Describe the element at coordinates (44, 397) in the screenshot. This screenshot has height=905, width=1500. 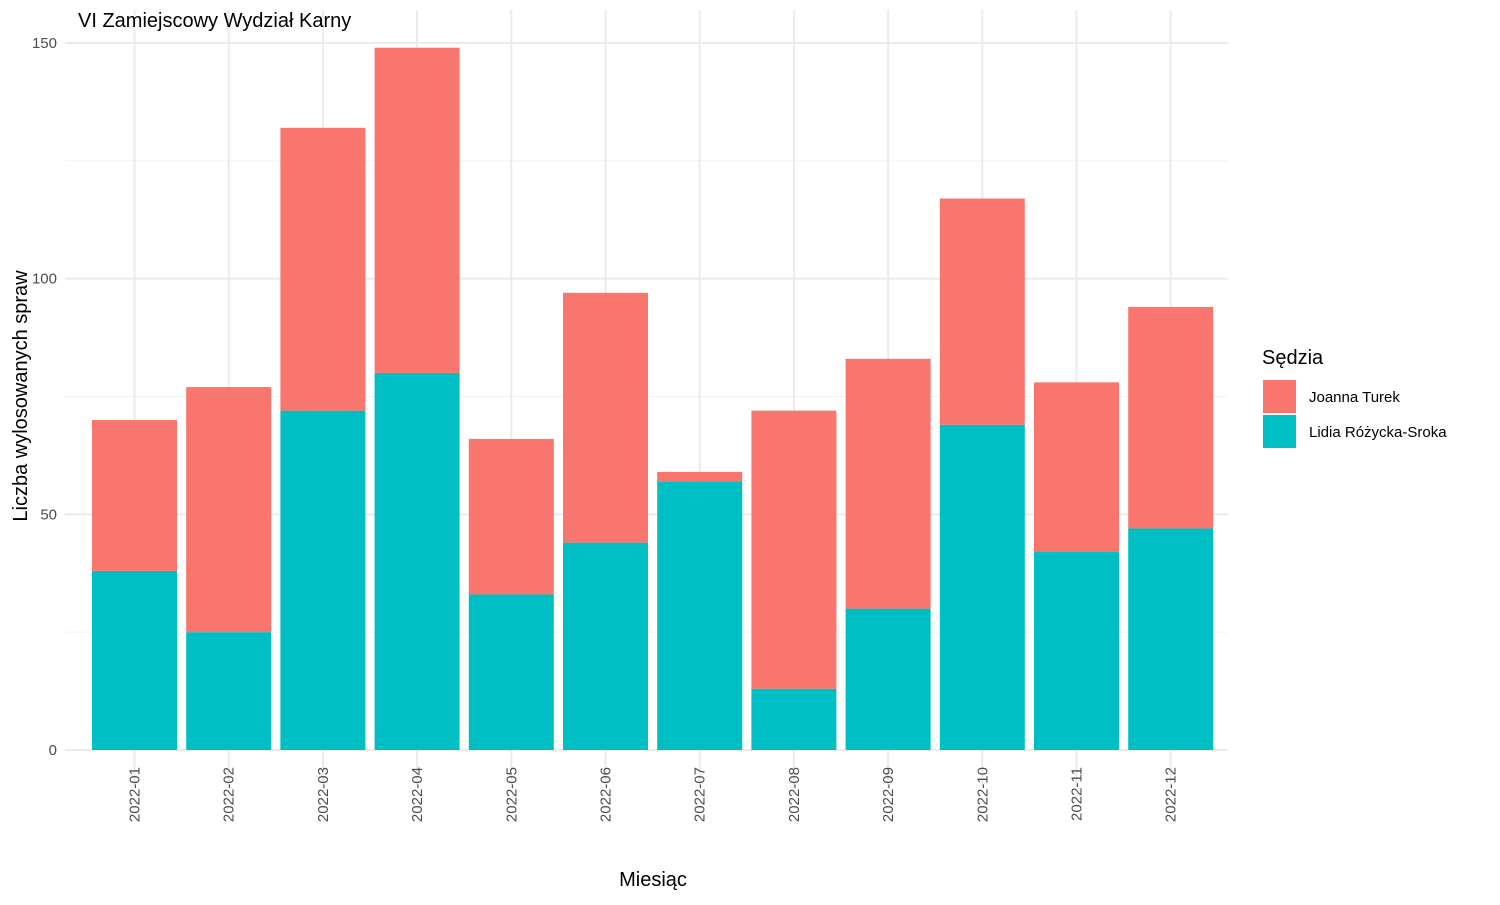
I see `y-tick-labels: 0 50 100 150` at that location.